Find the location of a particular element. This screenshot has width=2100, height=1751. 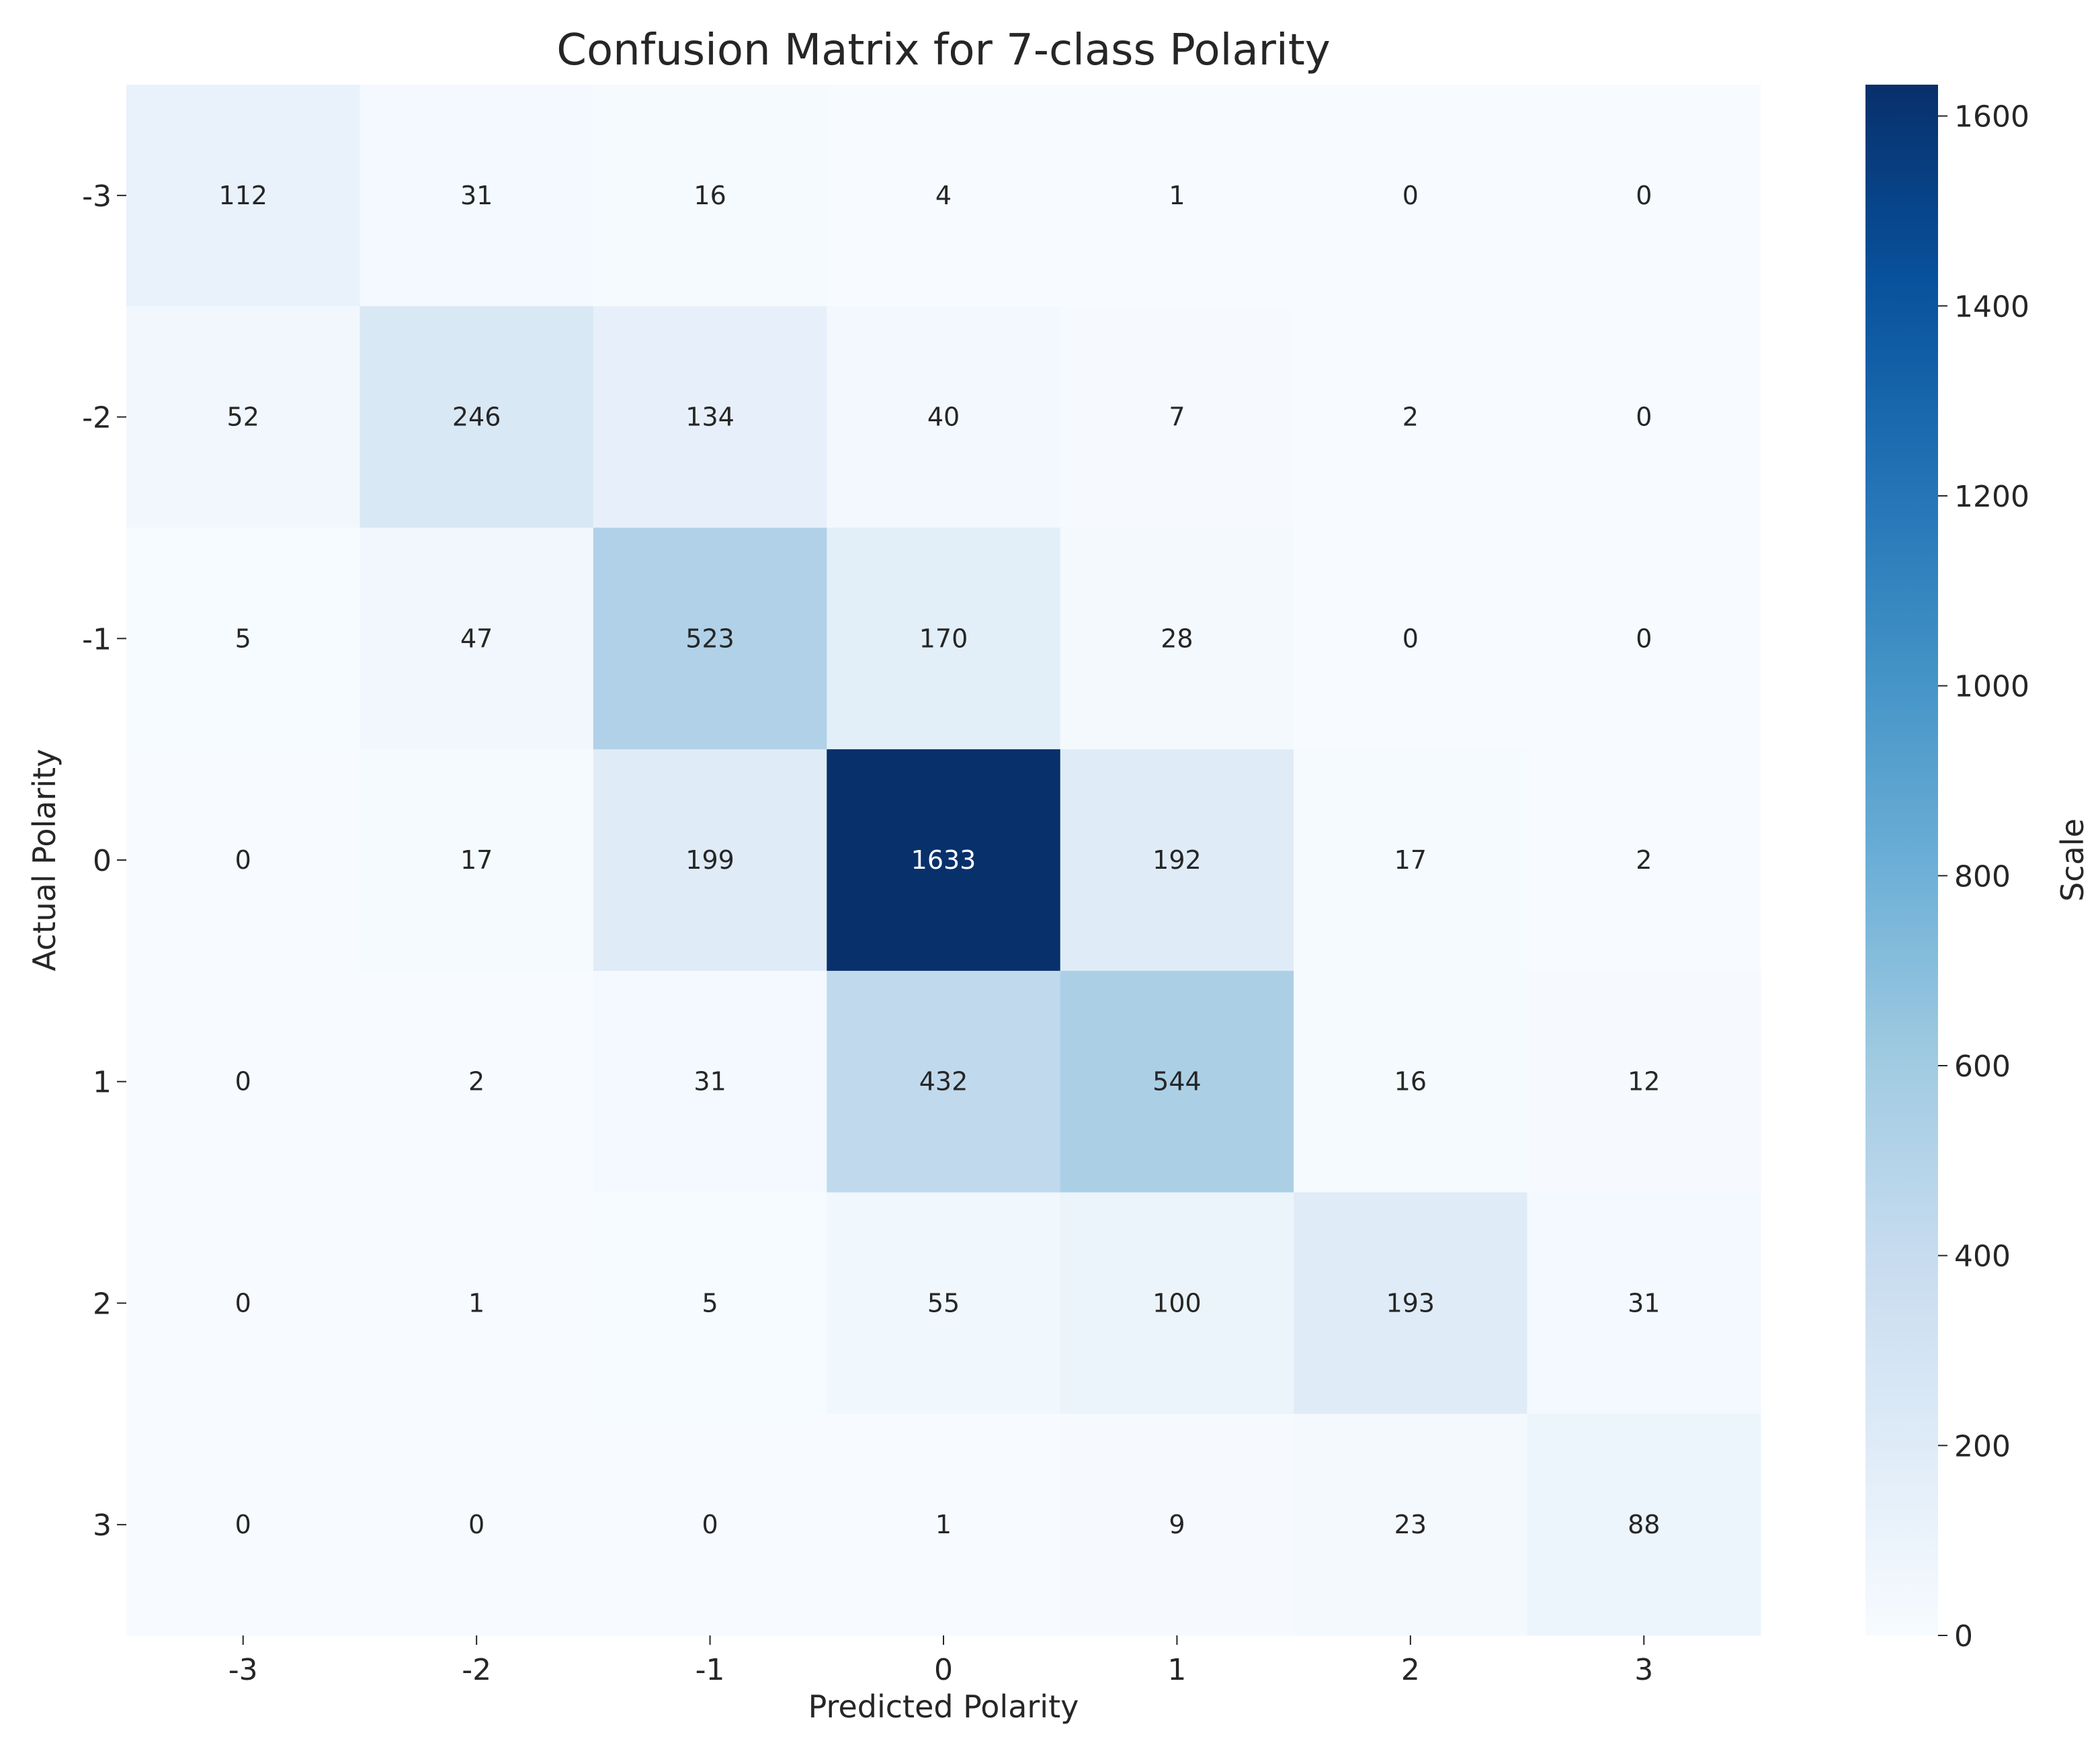

colorbar-tick-label: 1600 is located at coordinates (1992, 117).